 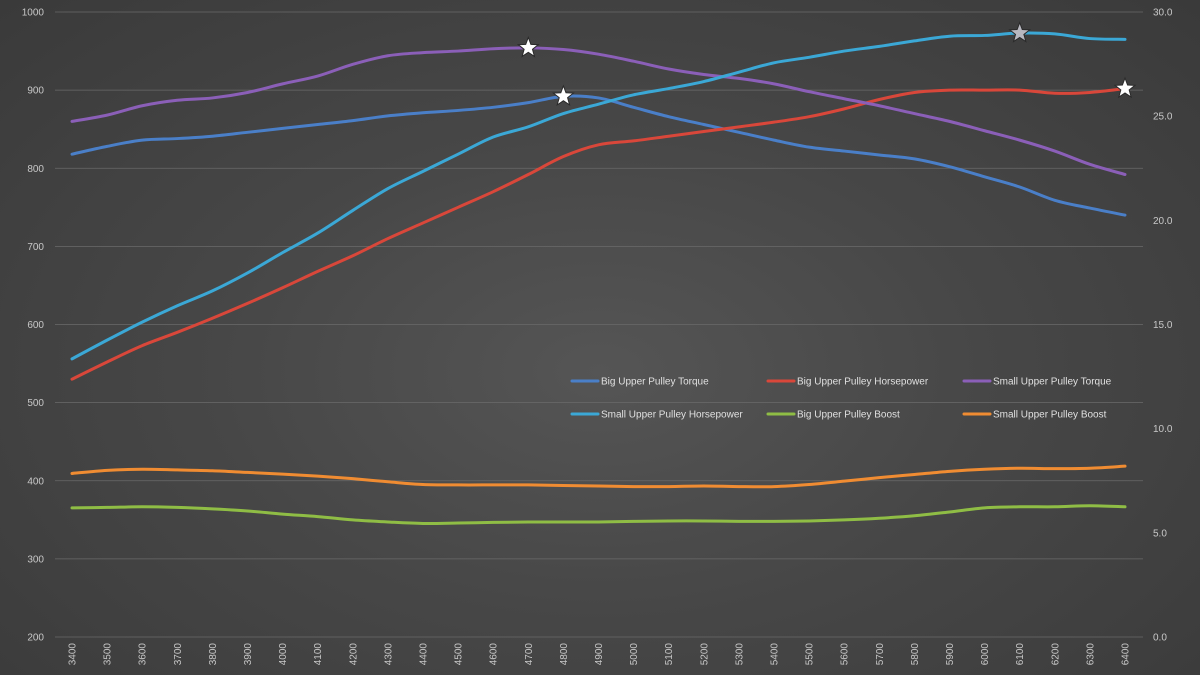 I want to click on x-tick-label: 4600, so click(x=494, y=654).